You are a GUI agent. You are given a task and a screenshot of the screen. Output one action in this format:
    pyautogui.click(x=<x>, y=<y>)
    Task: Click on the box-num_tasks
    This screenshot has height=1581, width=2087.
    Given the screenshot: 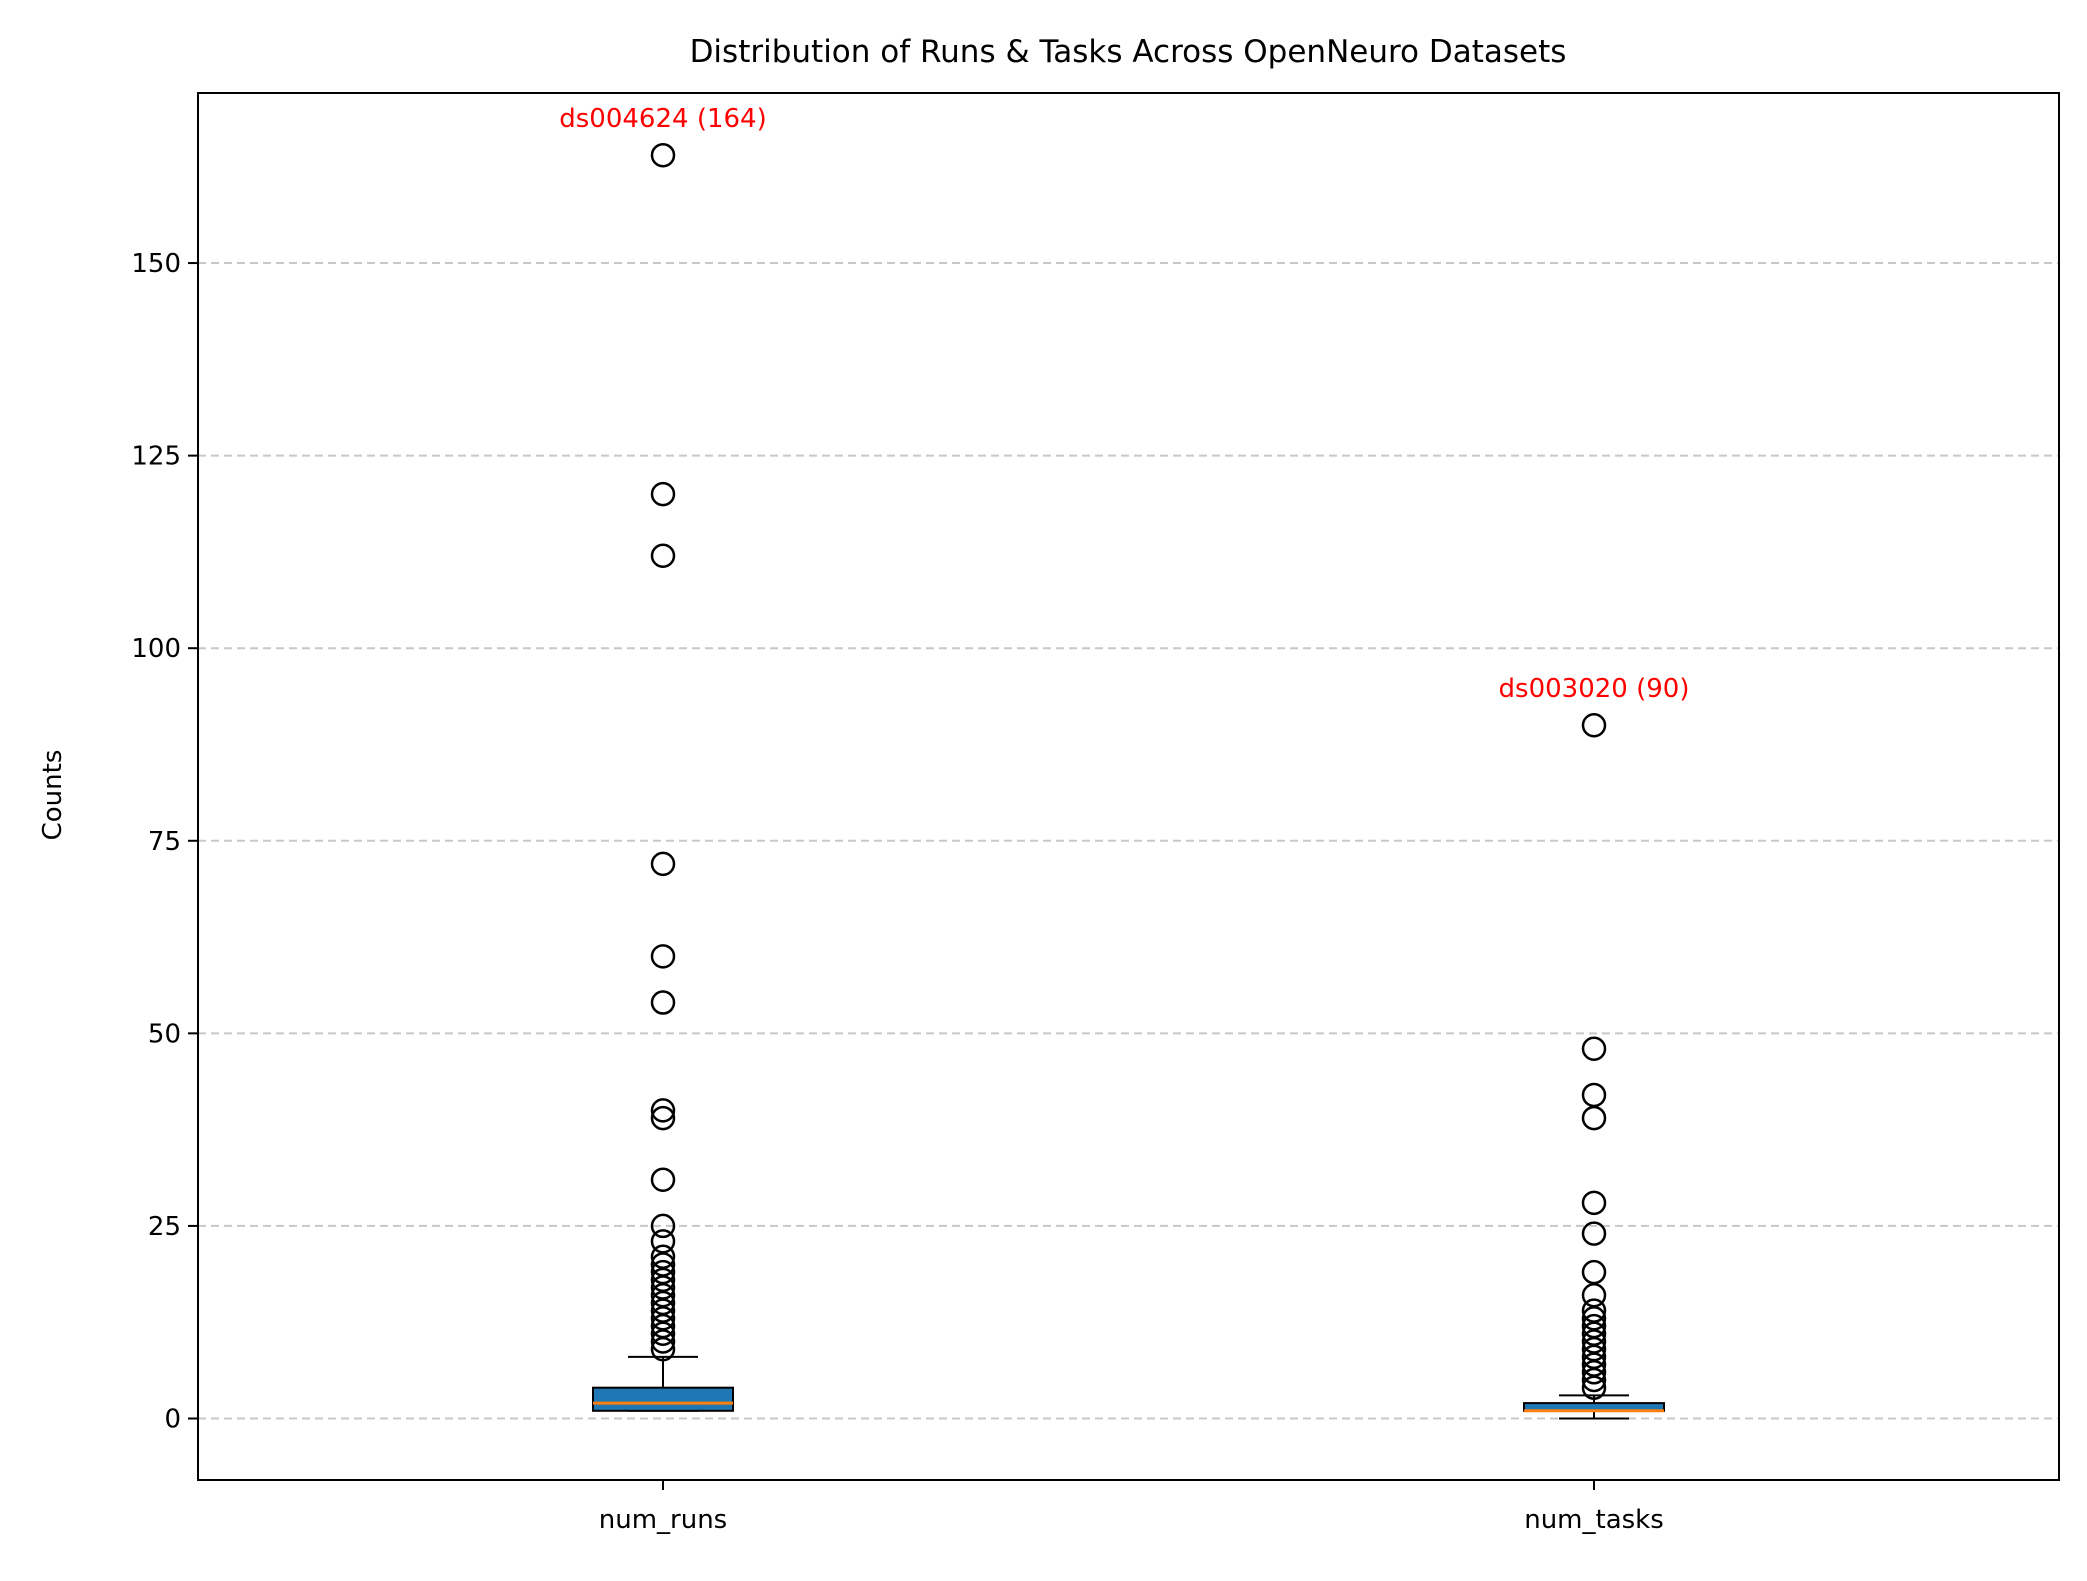 What is the action you would take?
    pyautogui.click(x=1594, y=1066)
    